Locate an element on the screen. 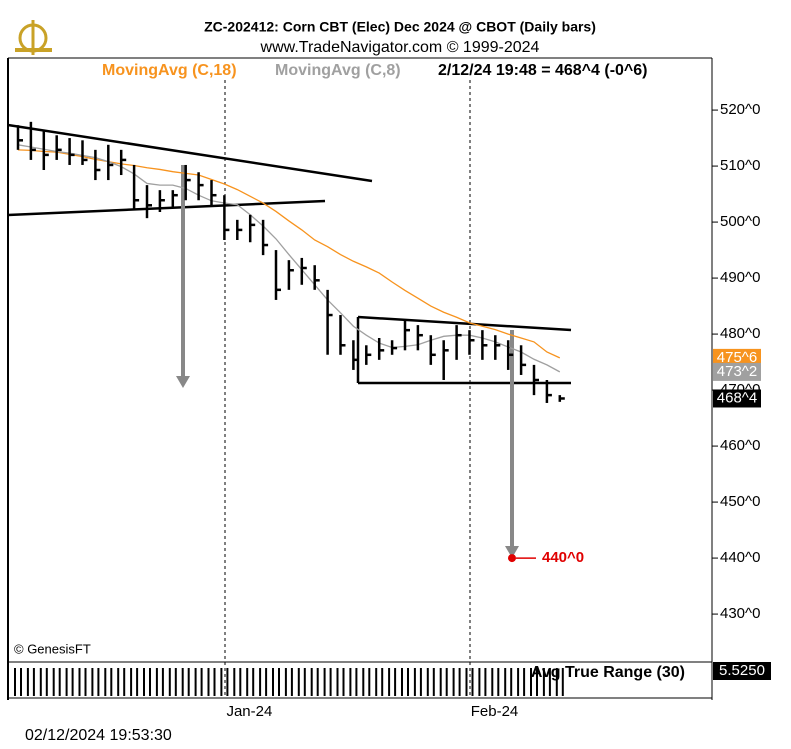  target-dot is located at coordinates (512, 558).